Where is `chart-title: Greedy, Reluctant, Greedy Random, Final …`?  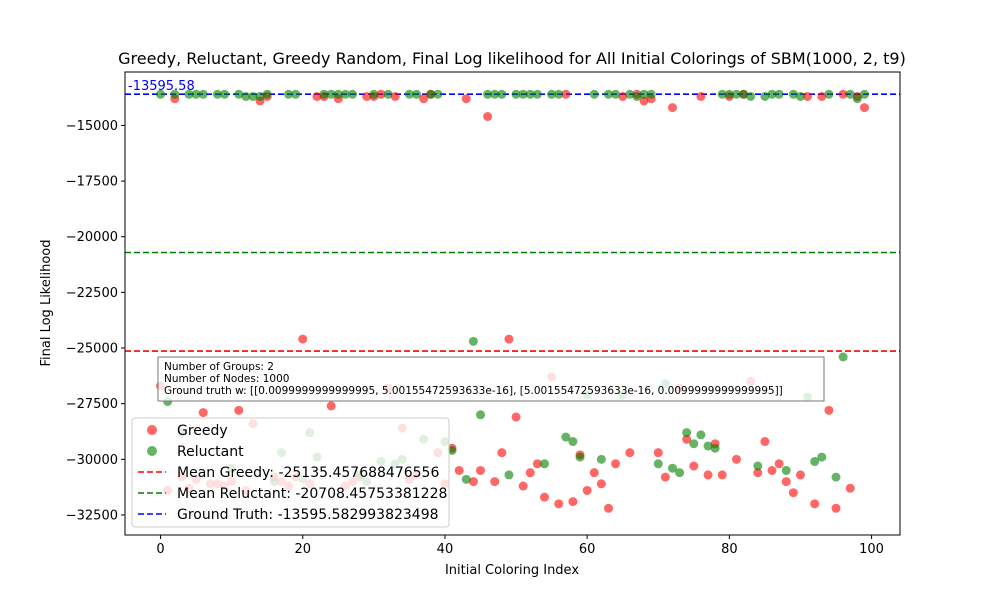
chart-title: Greedy, Reluctant, Greedy Random, Final … is located at coordinates (512, 58).